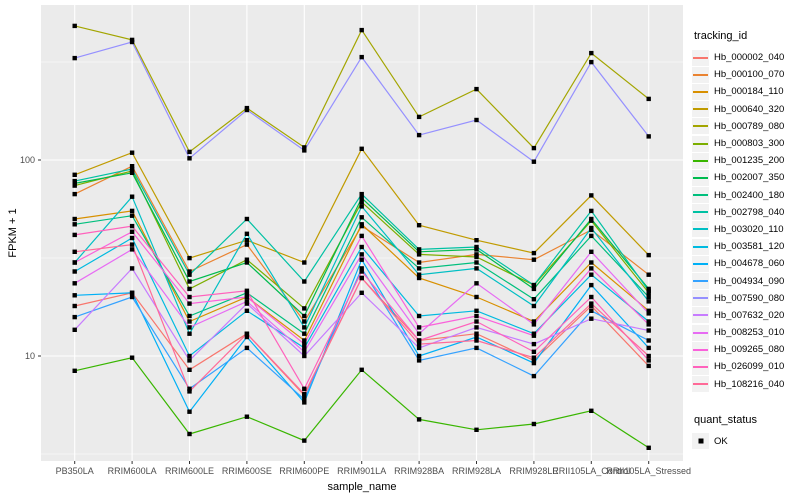  What do you see at coordinates (189, 471) in the screenshot?
I see `x-tick-label: RRIM600LE` at bounding box center [189, 471].